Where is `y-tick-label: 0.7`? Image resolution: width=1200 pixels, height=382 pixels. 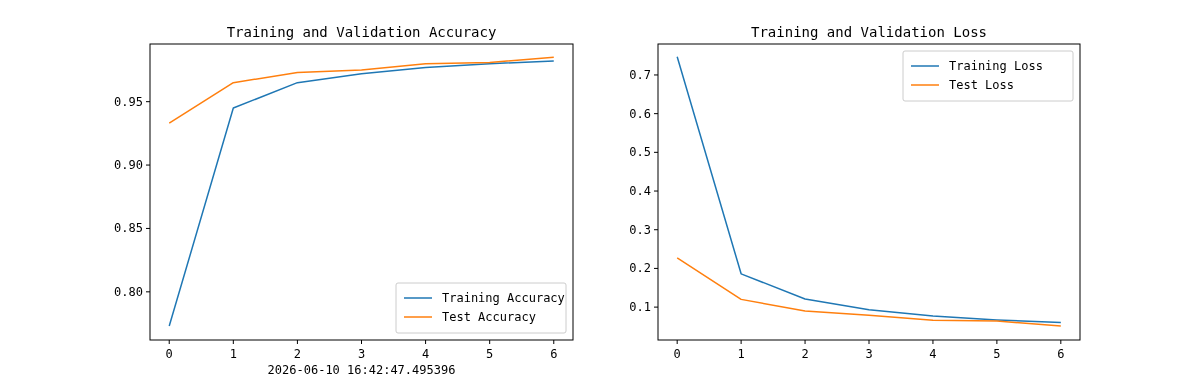 y-tick-label: 0.7 is located at coordinates (640, 74).